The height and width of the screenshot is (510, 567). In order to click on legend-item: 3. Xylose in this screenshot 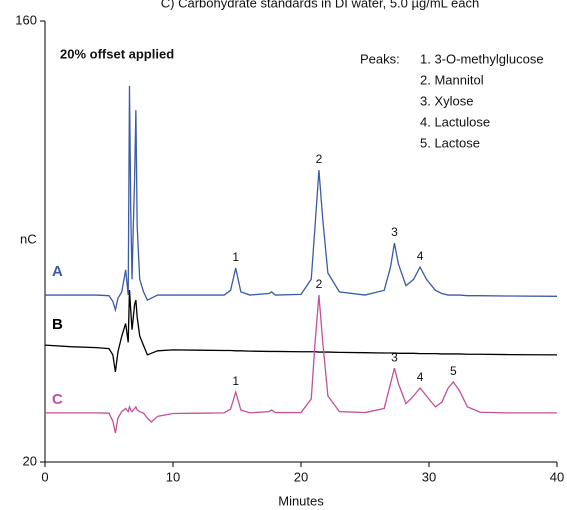, I will do `click(446, 100)`.